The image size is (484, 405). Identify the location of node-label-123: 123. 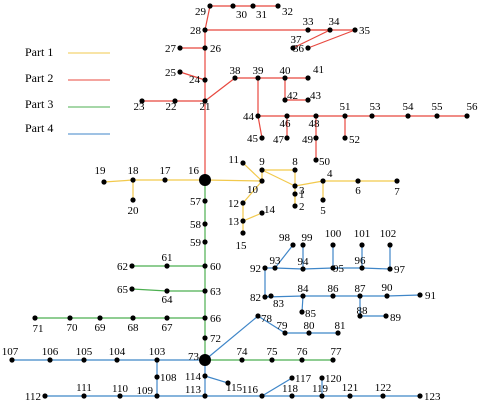
(432, 397).